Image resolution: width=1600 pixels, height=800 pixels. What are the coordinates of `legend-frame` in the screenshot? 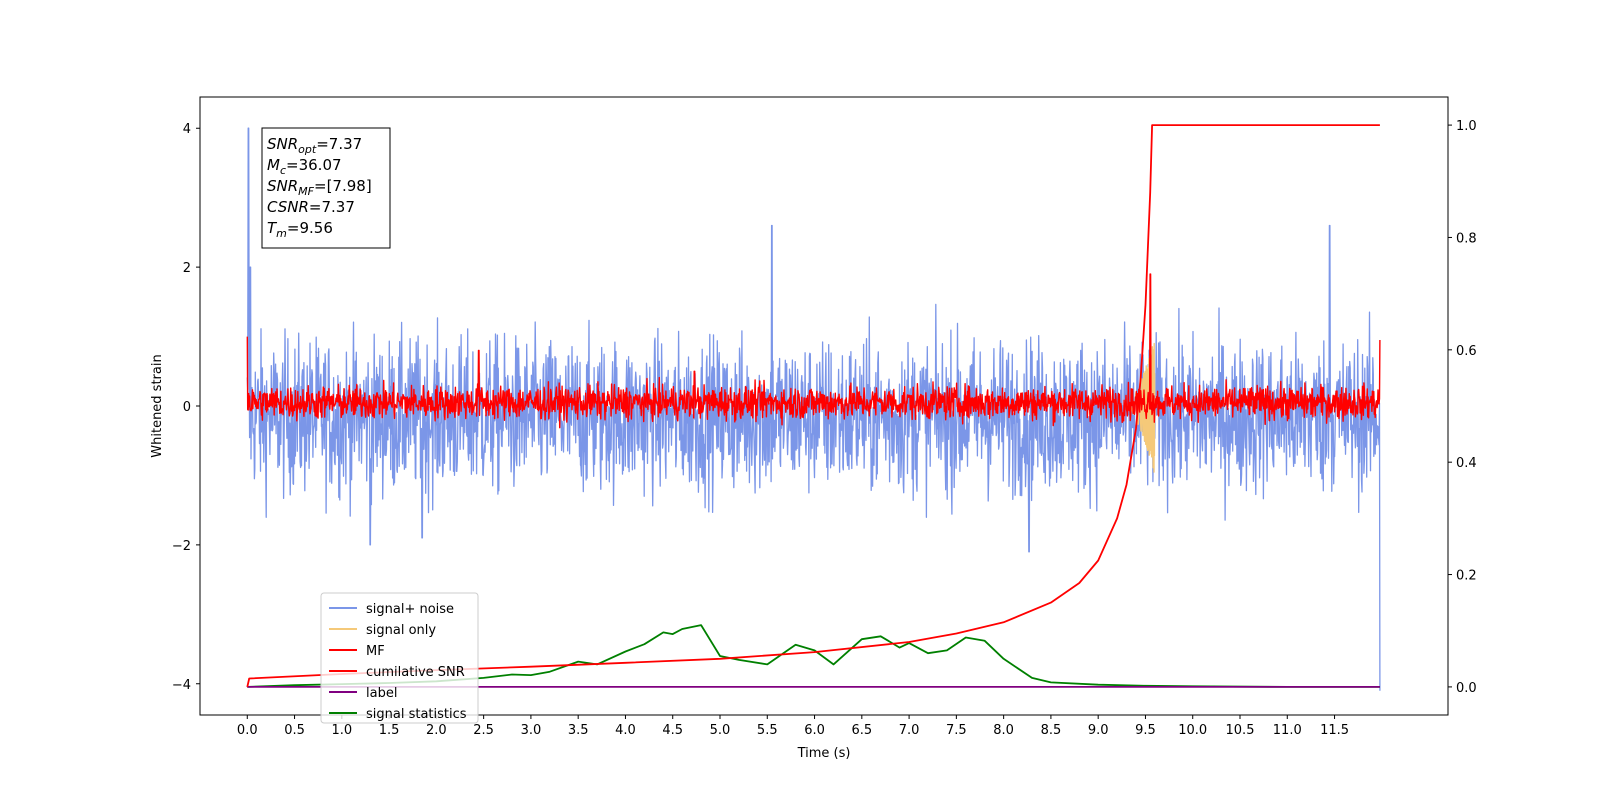 It's located at (399, 658).